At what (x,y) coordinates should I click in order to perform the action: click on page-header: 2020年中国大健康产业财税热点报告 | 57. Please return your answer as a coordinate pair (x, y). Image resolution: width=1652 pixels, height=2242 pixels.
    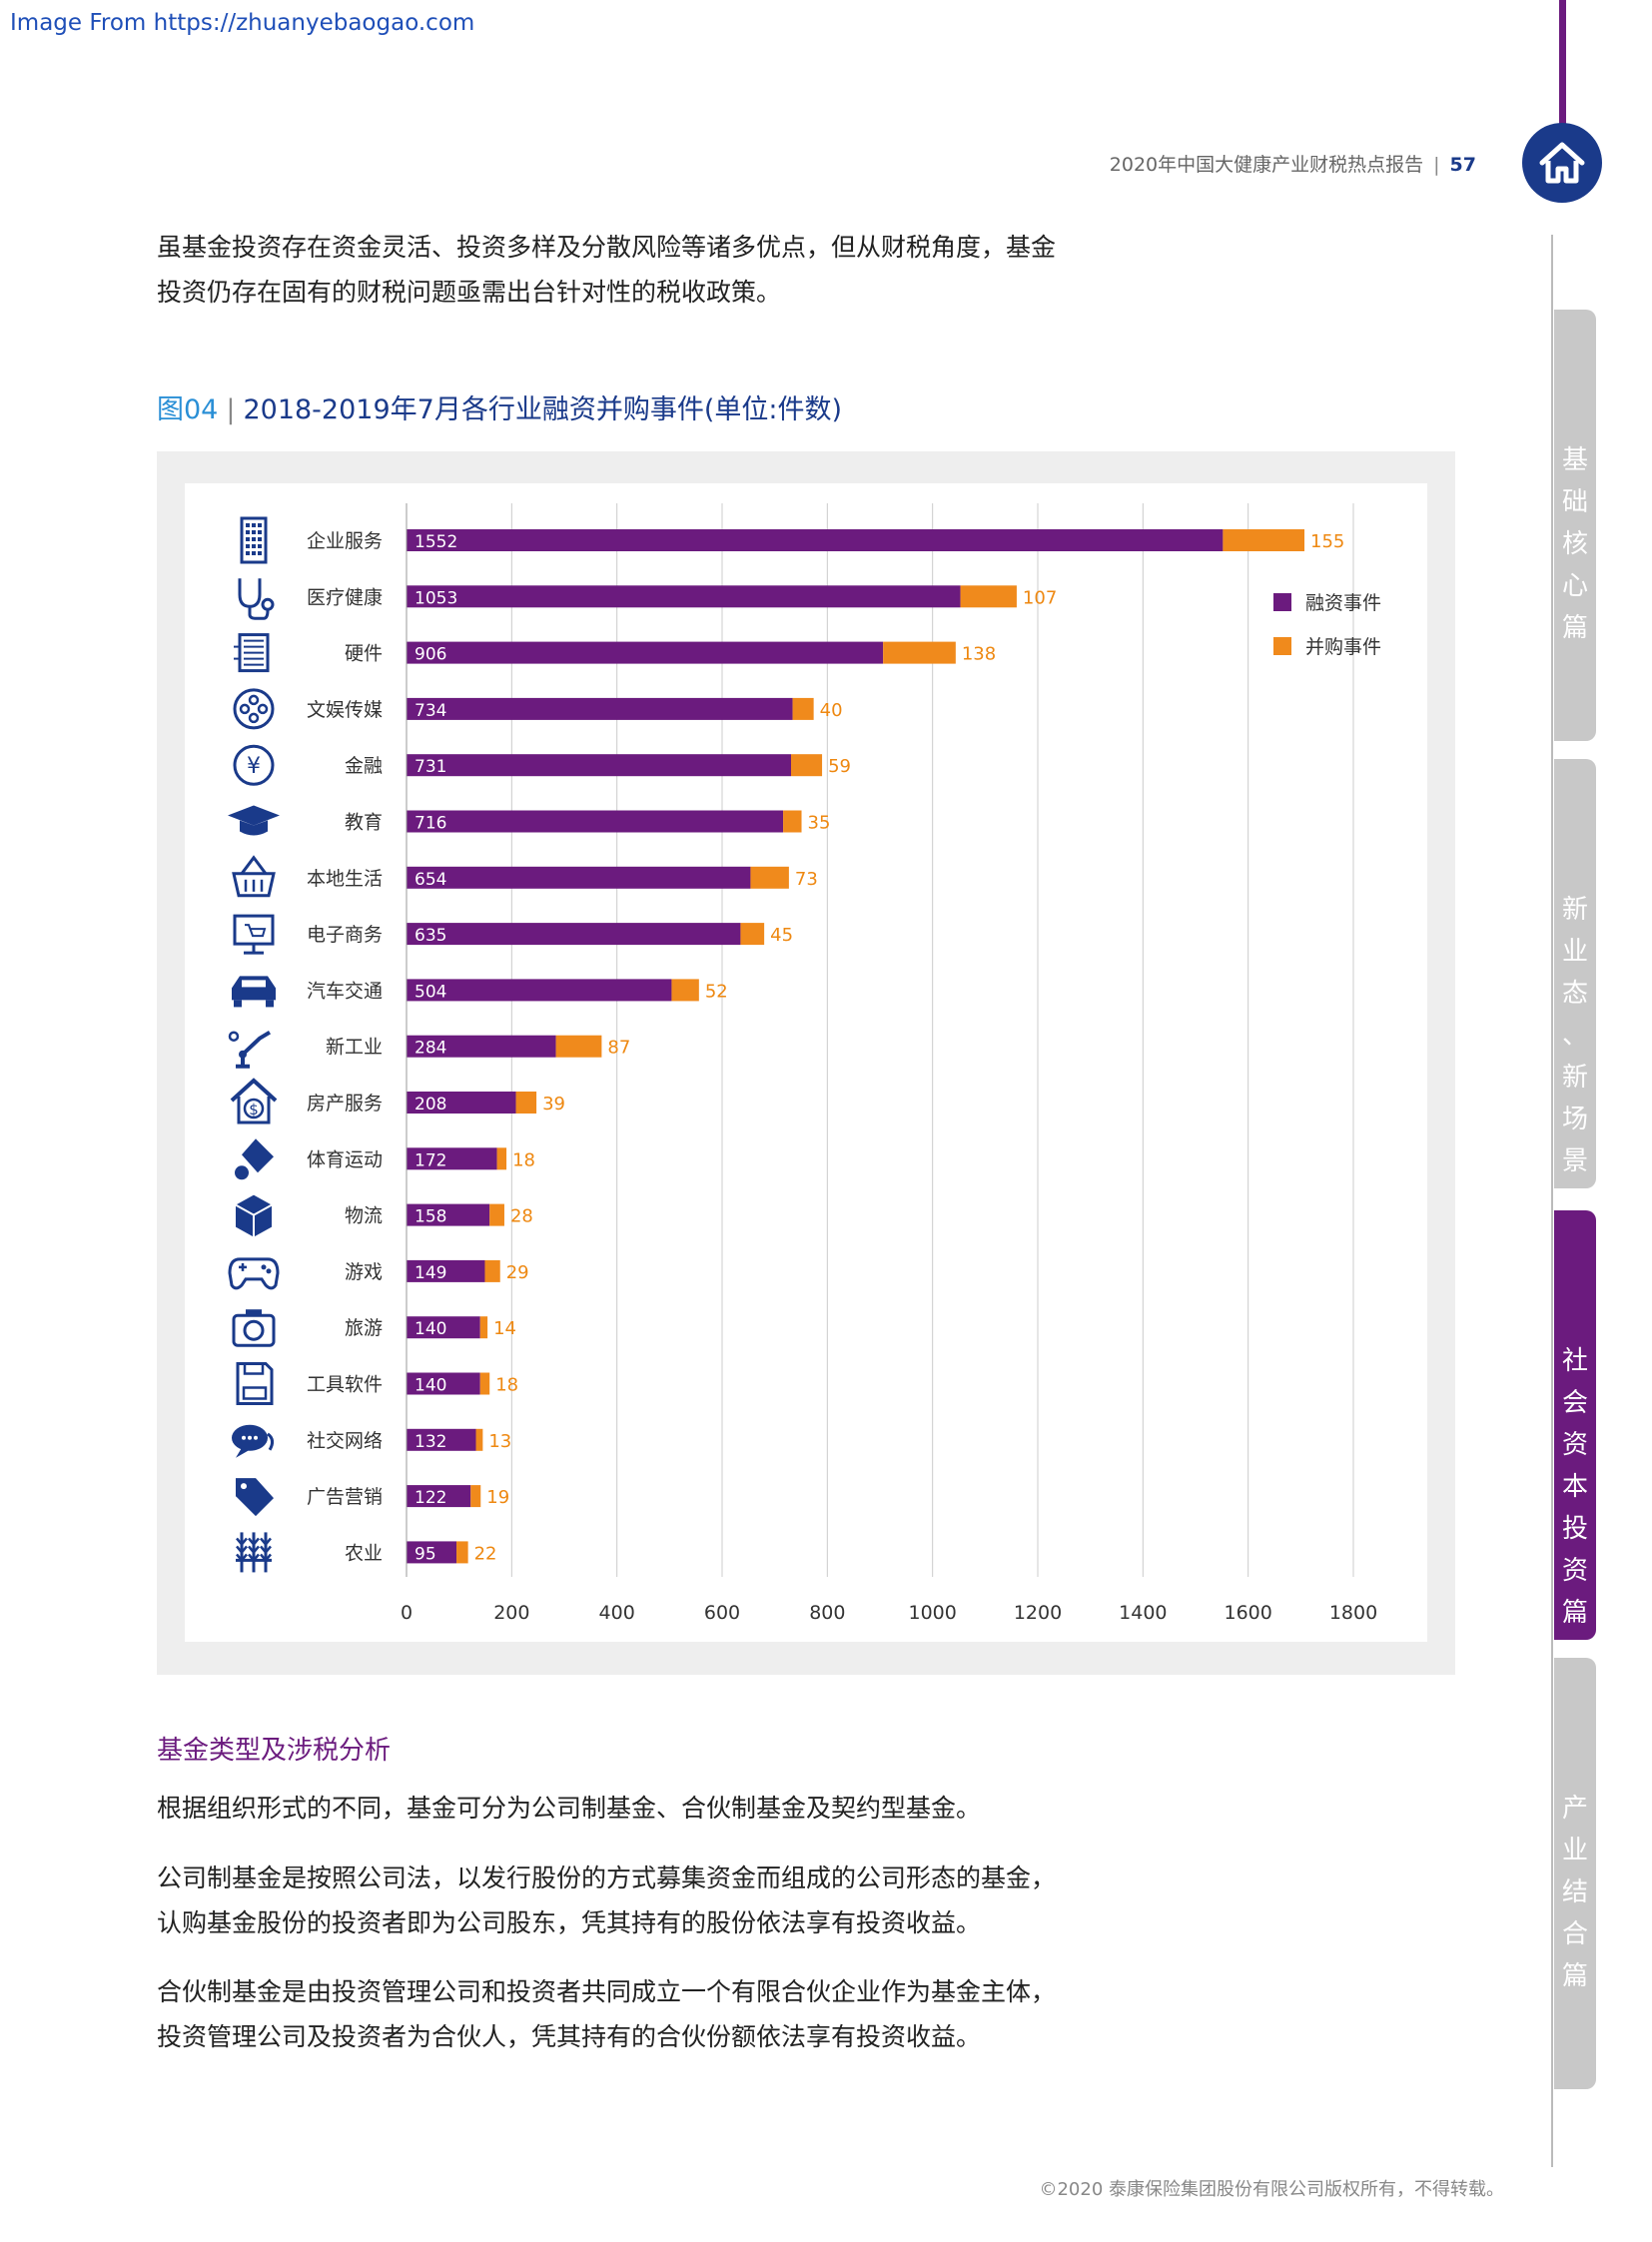
    Looking at the image, I should click on (1293, 163).